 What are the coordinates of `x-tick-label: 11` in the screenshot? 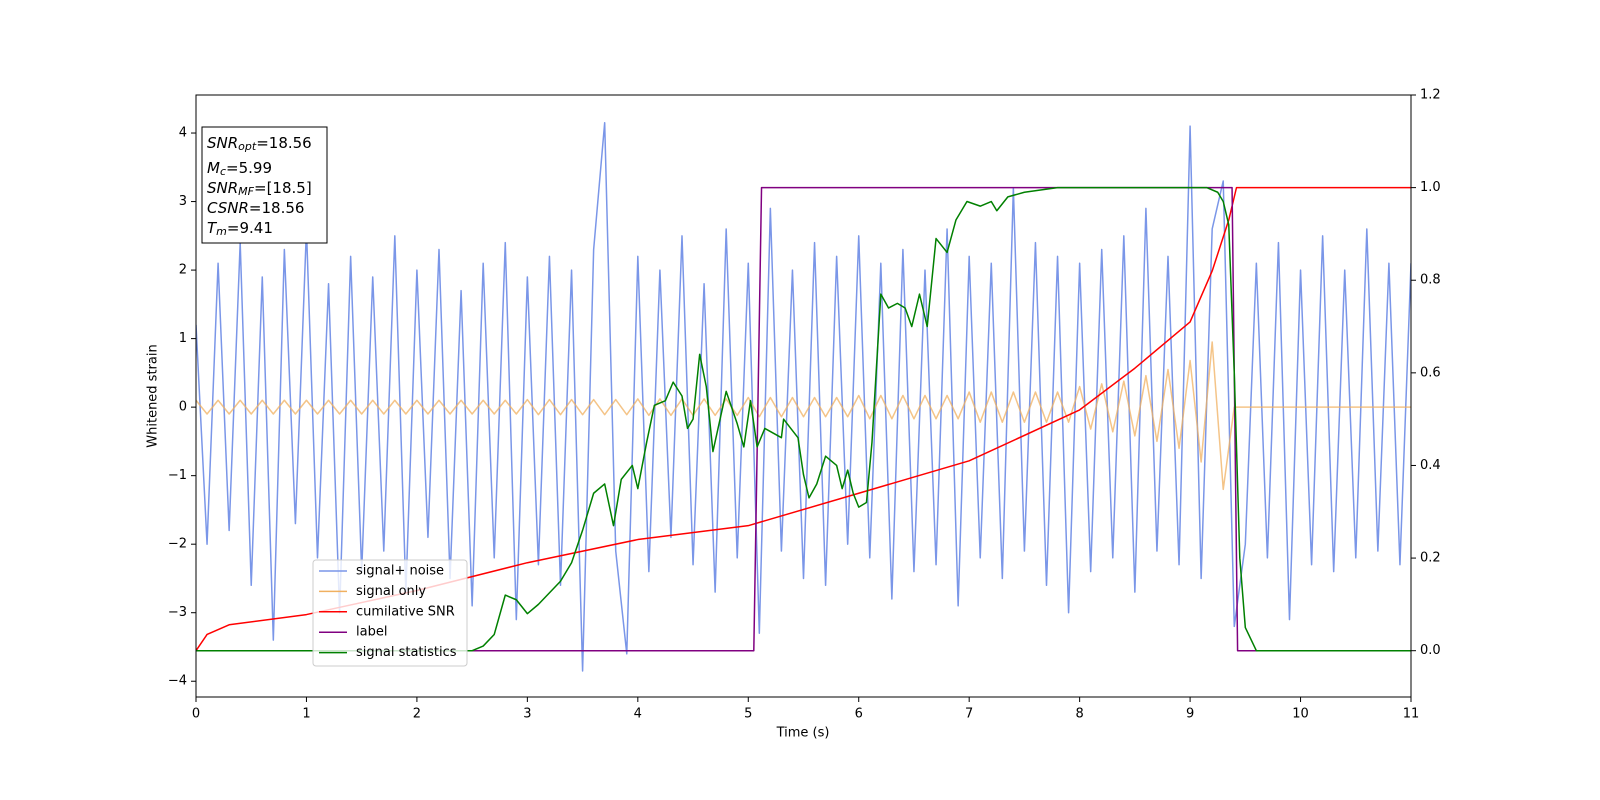 It's located at (1411, 714).